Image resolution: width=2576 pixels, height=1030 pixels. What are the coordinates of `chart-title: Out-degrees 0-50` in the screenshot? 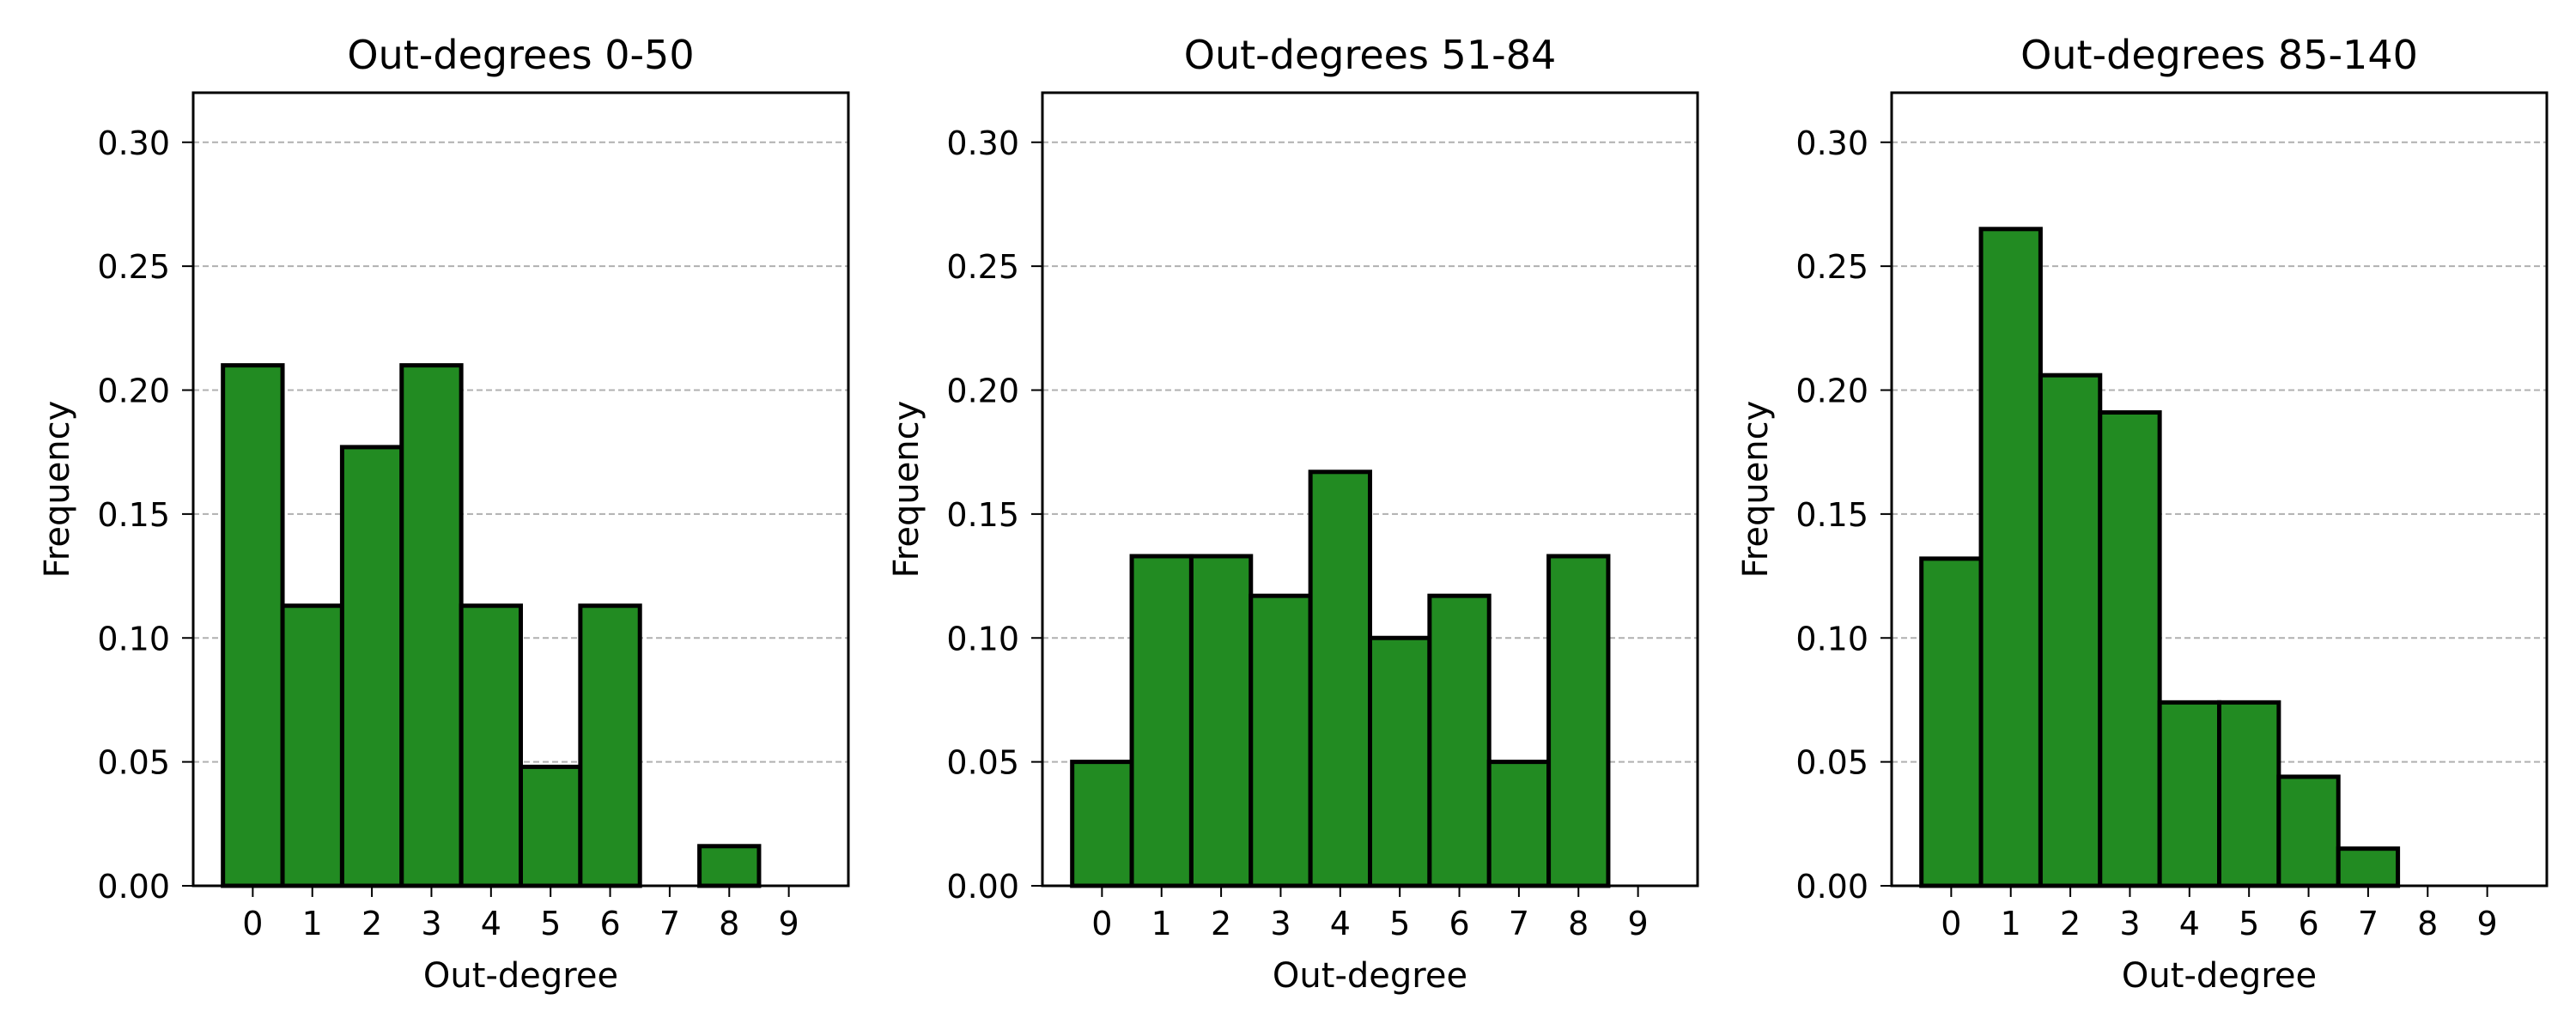 It's located at (521, 55).